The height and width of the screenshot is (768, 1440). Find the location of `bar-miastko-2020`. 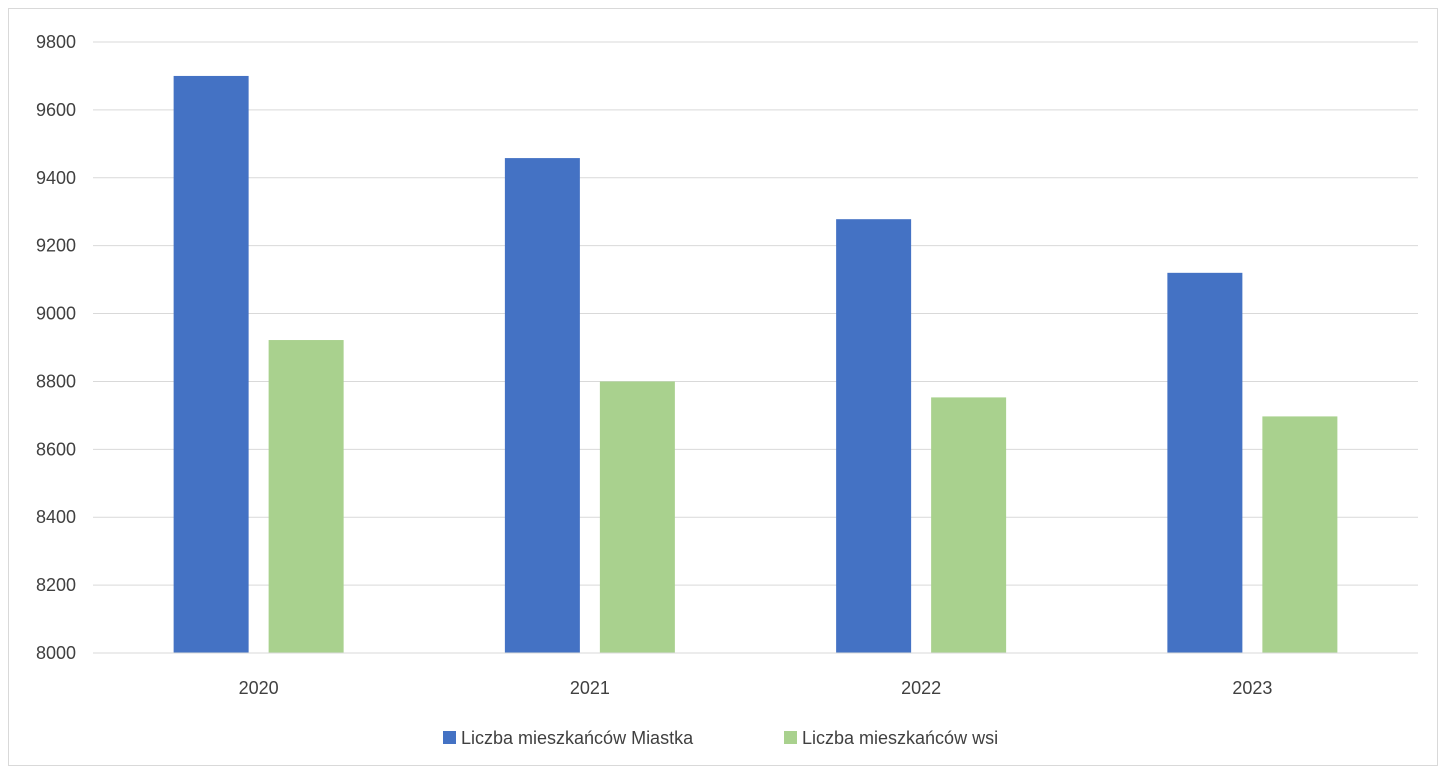

bar-miastko-2020 is located at coordinates (211, 364).